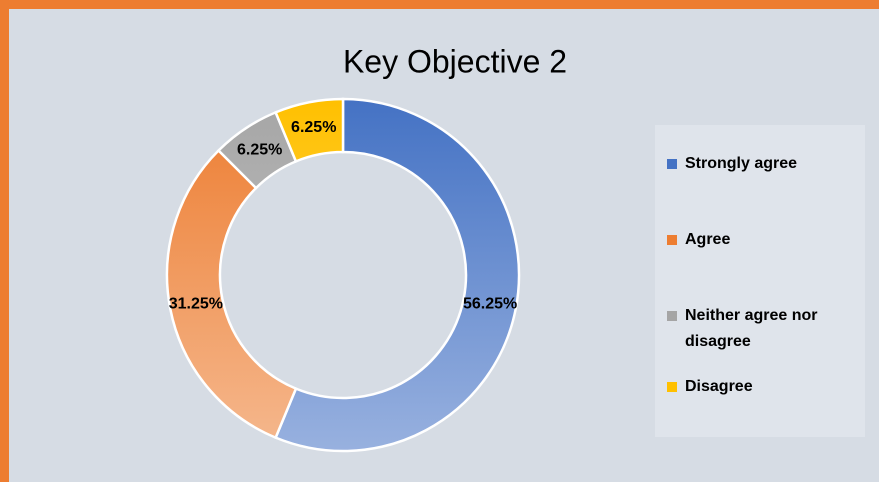 The height and width of the screenshot is (482, 879). What do you see at coordinates (455, 61) in the screenshot?
I see `chart-title: Key Objective 2` at bounding box center [455, 61].